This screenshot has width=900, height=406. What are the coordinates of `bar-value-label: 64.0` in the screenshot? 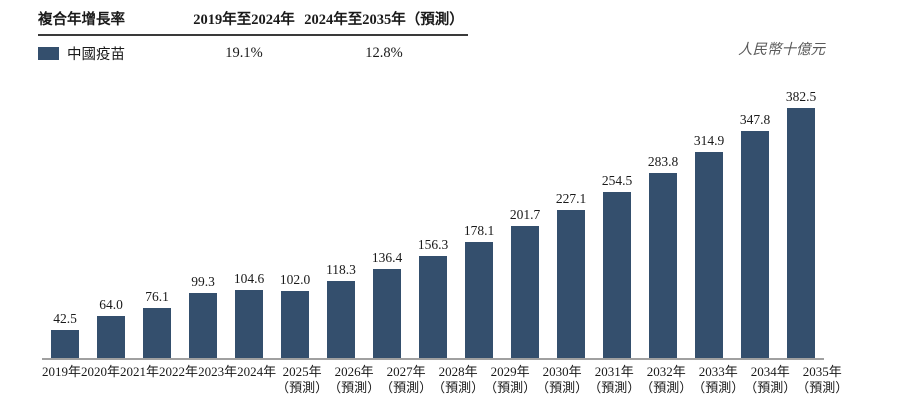 It's located at (111, 305).